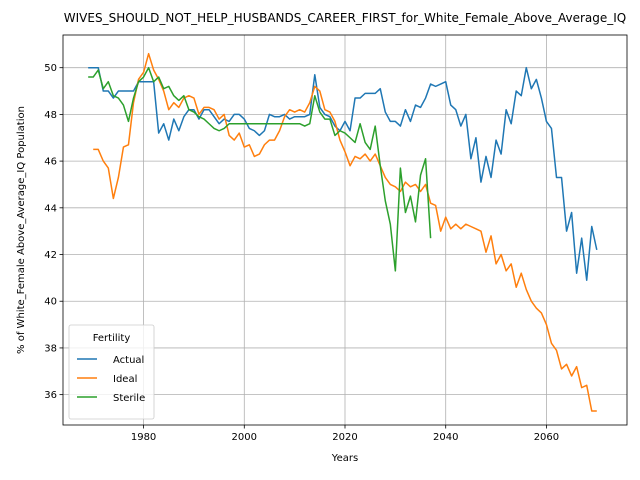 The image size is (640, 480). I want to click on legend: Fertility Actual Ideal Sterile, so click(111, 372).